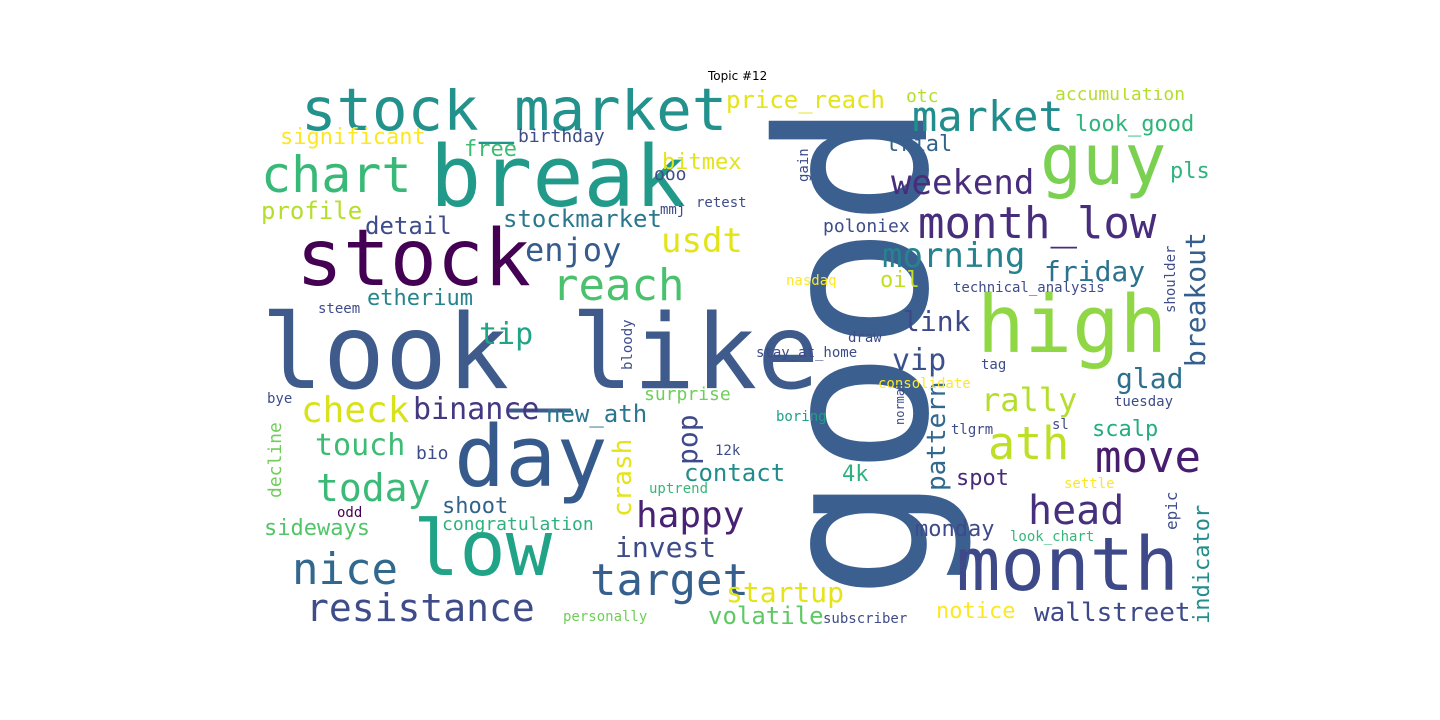 This screenshot has height=720, width=1440. Describe the element at coordinates (976, 611) in the screenshot. I see `word-notice: notice` at that location.